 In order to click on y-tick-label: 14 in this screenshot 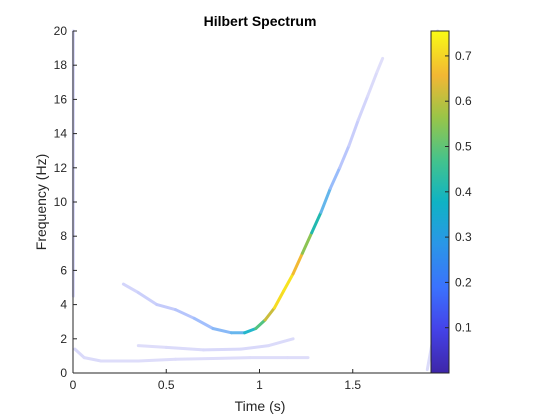, I will do `click(61, 134)`.